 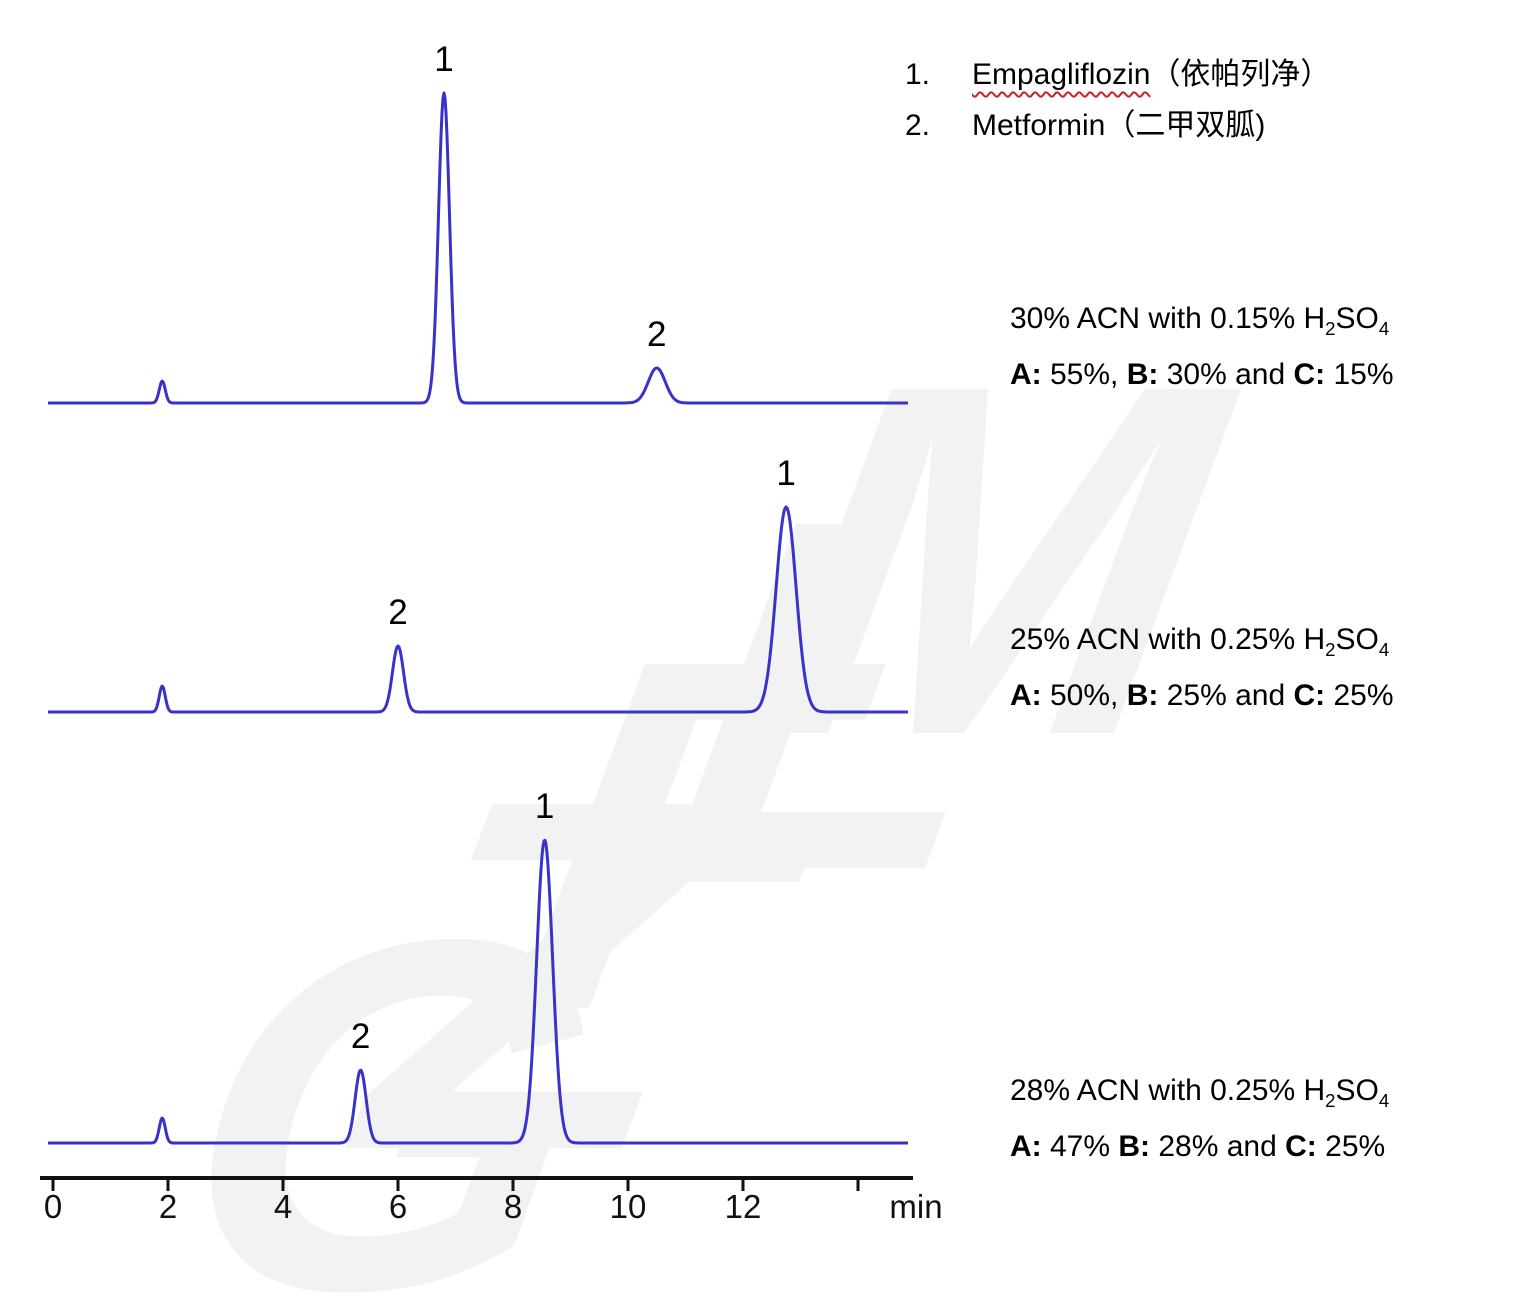 I want to click on condition-line: A: 50%, B: 25% and C: 25%, so click(x=1202, y=695).